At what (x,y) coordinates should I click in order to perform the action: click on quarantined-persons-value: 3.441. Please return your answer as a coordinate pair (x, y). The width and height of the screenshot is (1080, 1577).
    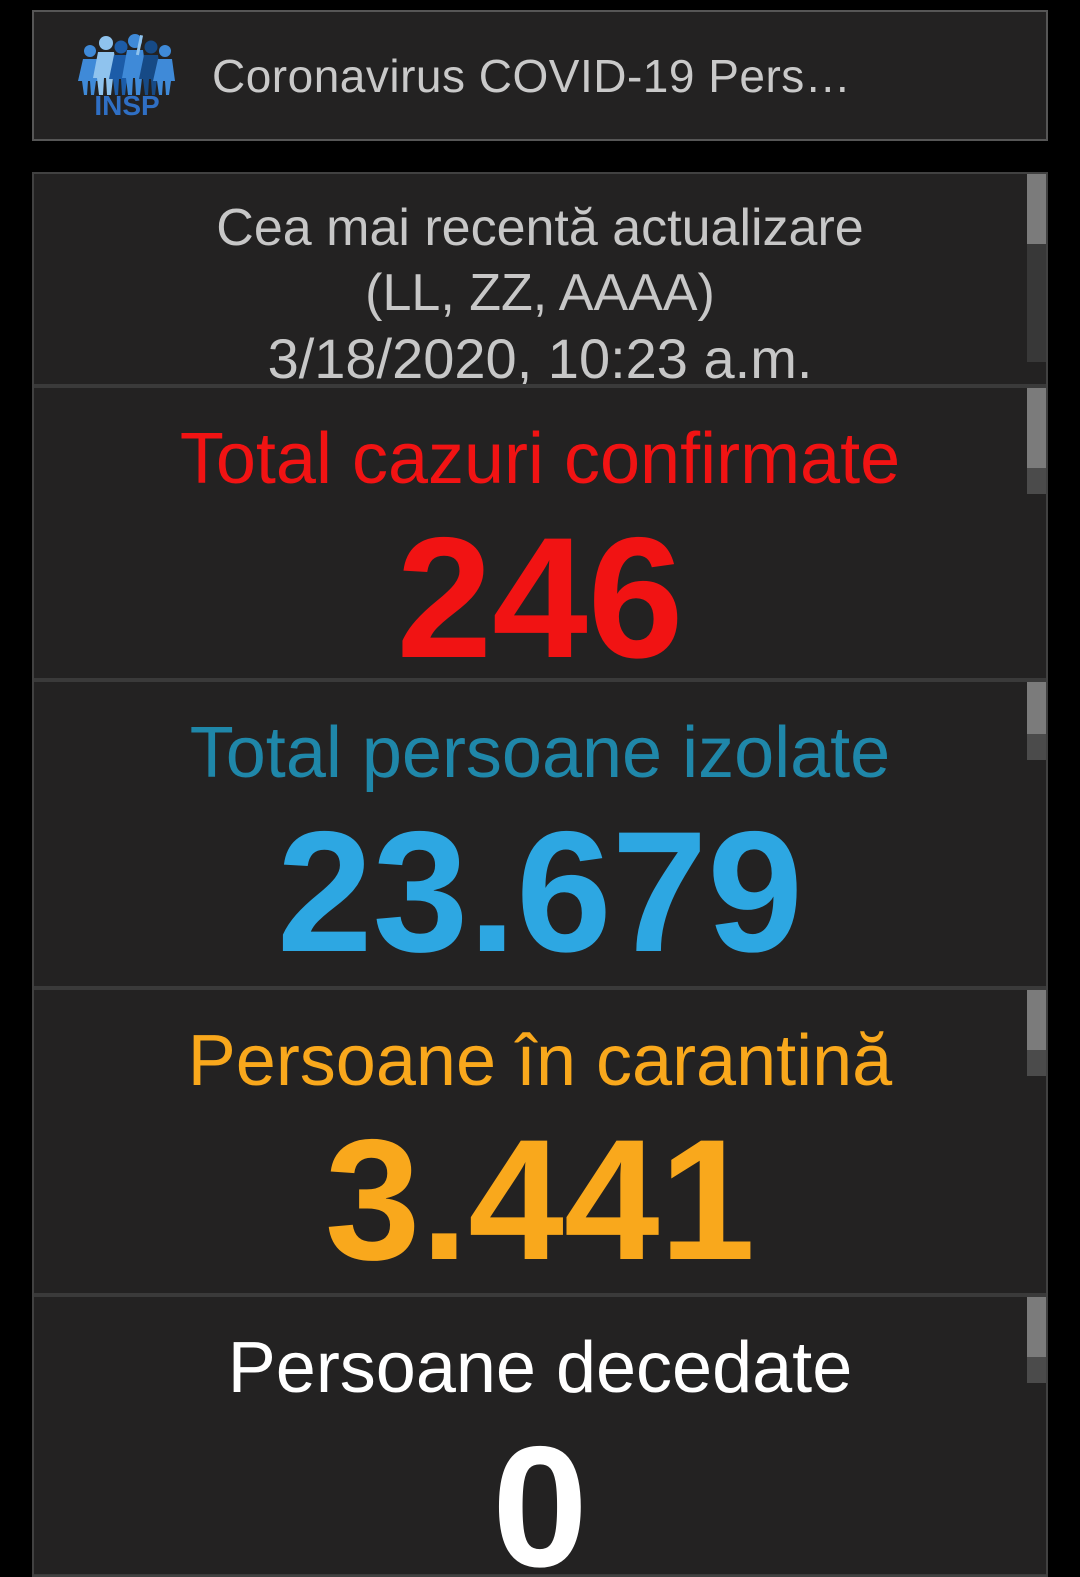
    Looking at the image, I should click on (540, 1198).